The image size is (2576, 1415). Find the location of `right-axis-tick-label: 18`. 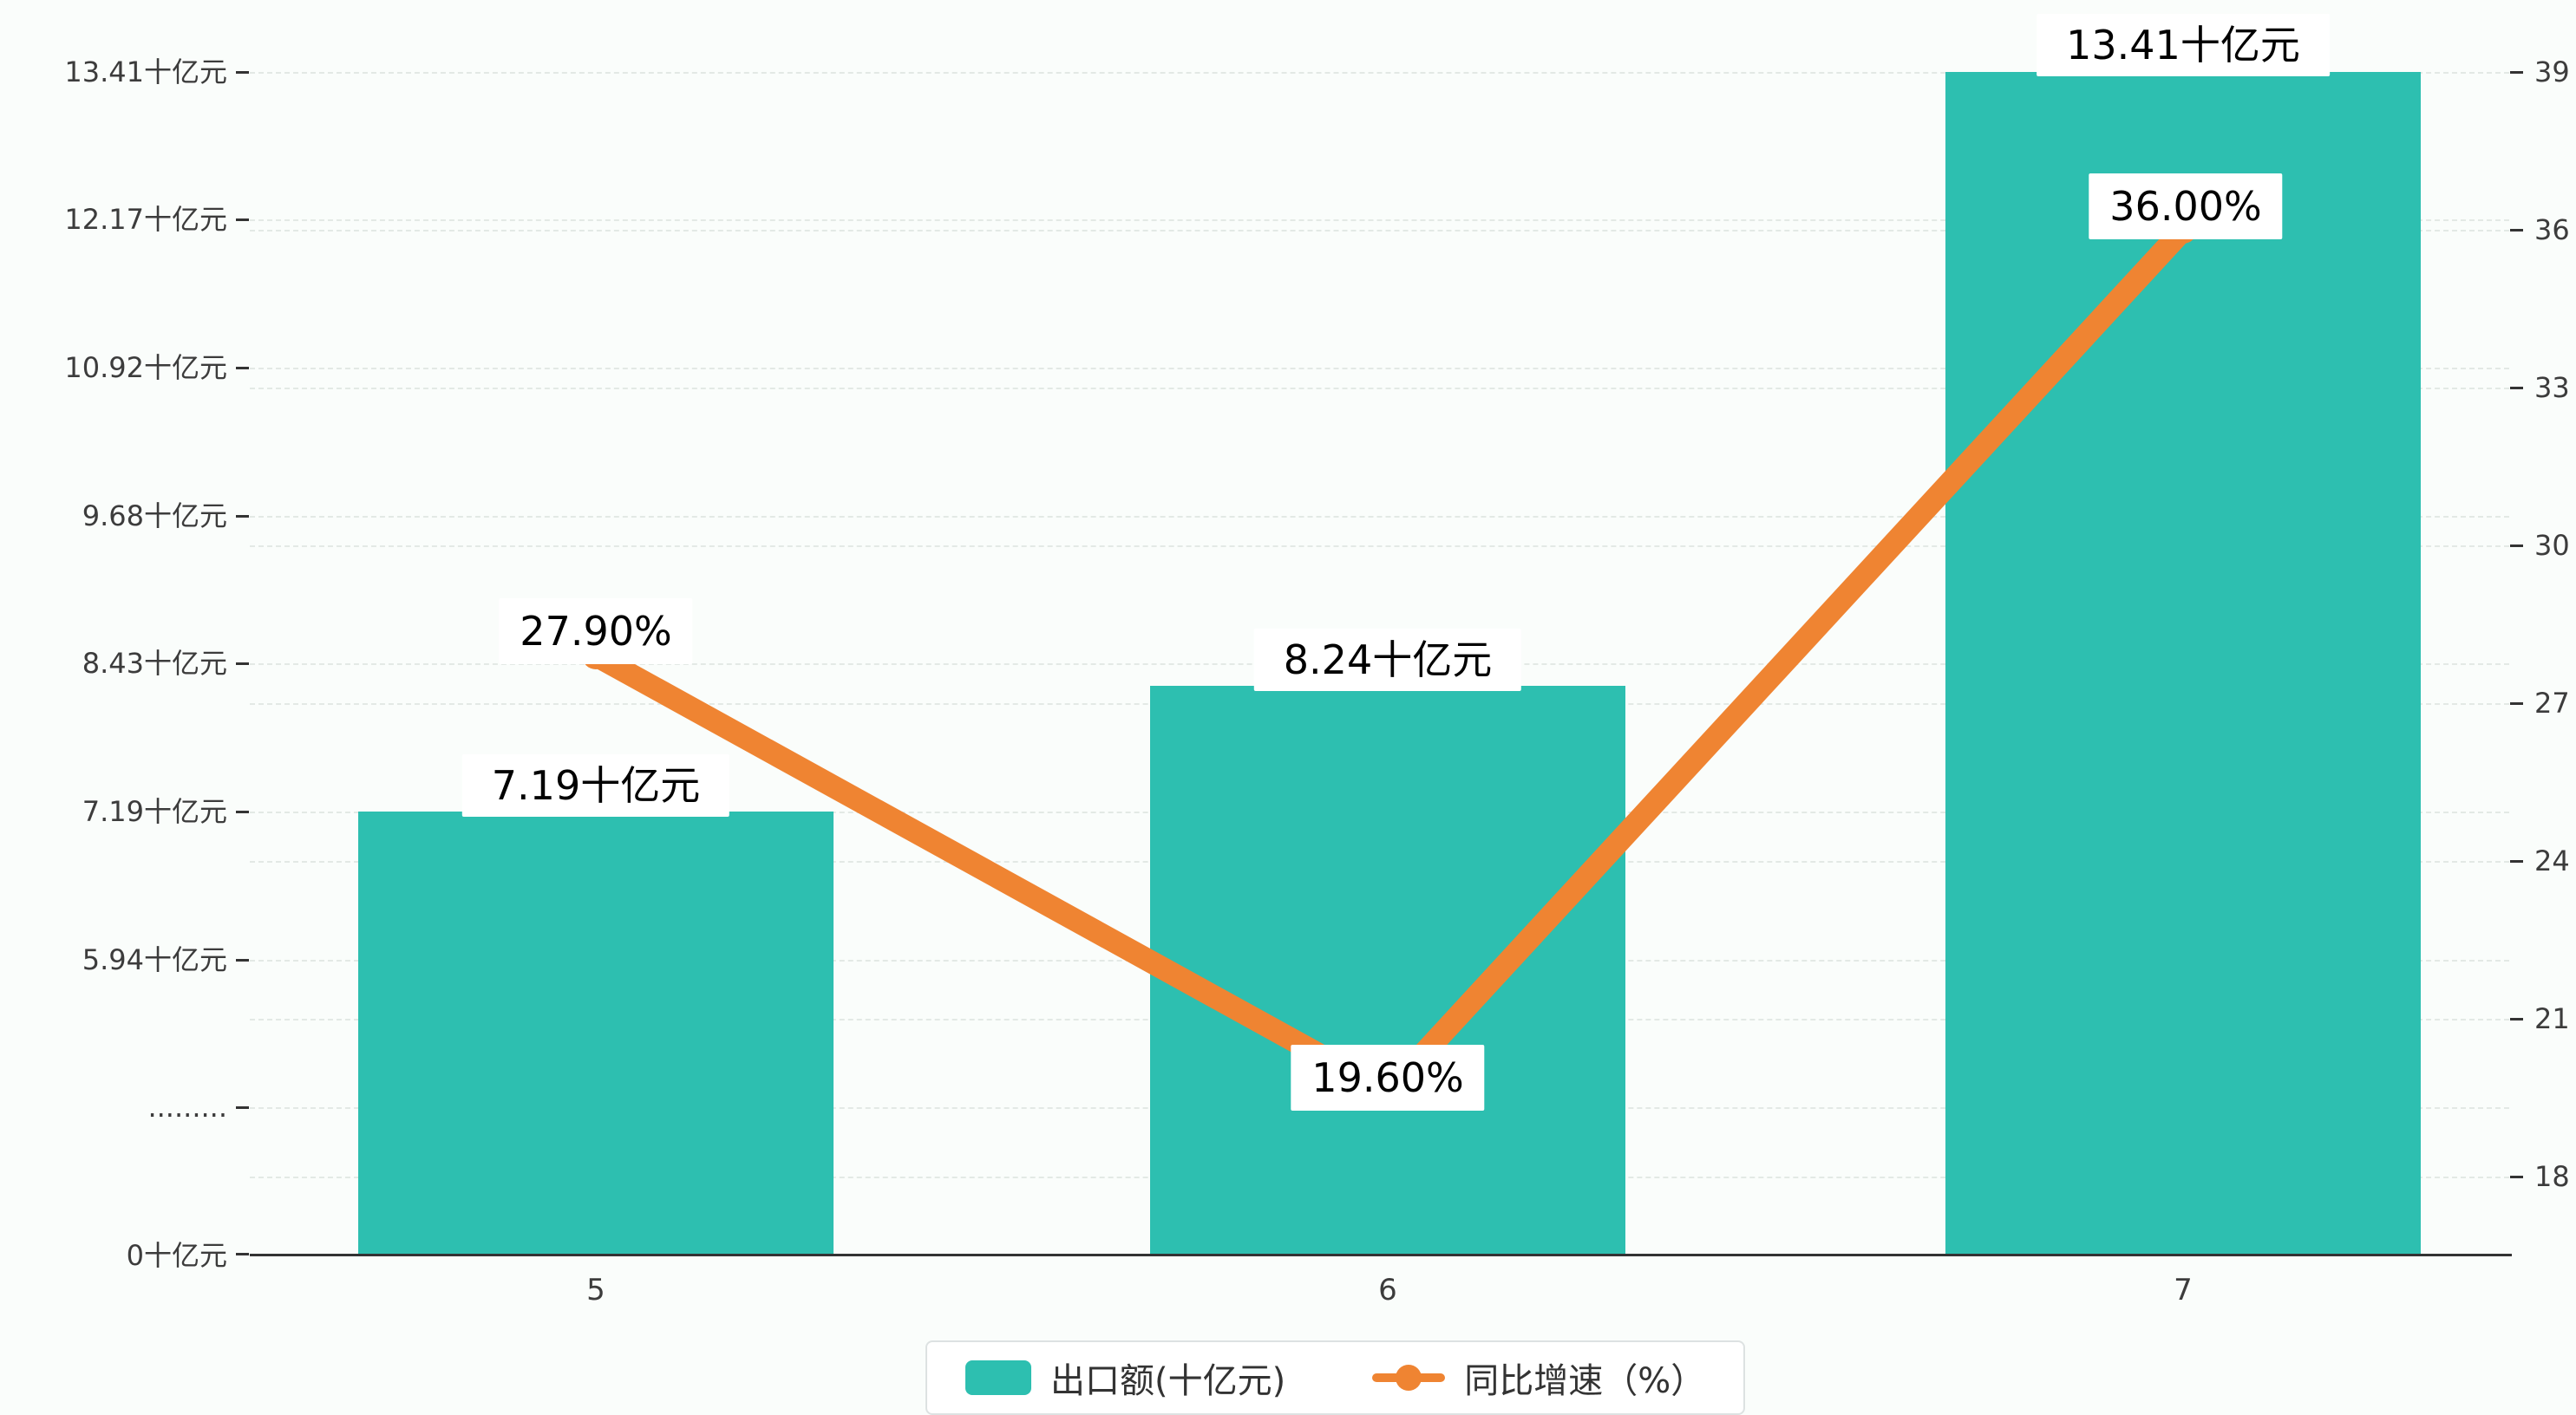

right-axis-tick-label: 18 is located at coordinates (2552, 1176).